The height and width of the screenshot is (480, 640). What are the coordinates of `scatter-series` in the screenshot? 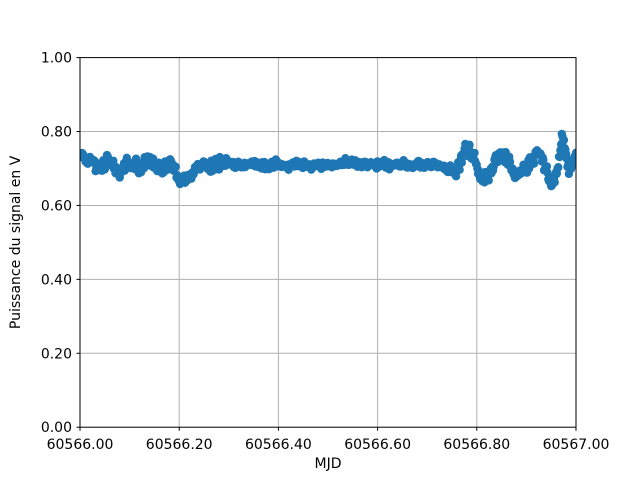 It's located at (328, 160).